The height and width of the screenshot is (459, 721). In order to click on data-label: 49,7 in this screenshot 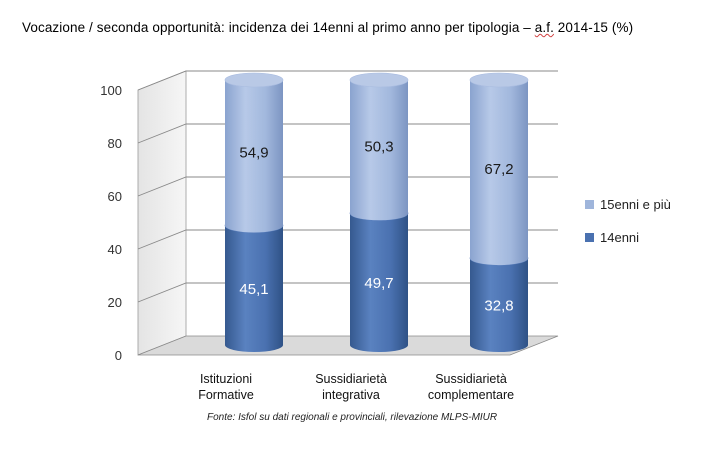, I will do `click(378, 283)`.